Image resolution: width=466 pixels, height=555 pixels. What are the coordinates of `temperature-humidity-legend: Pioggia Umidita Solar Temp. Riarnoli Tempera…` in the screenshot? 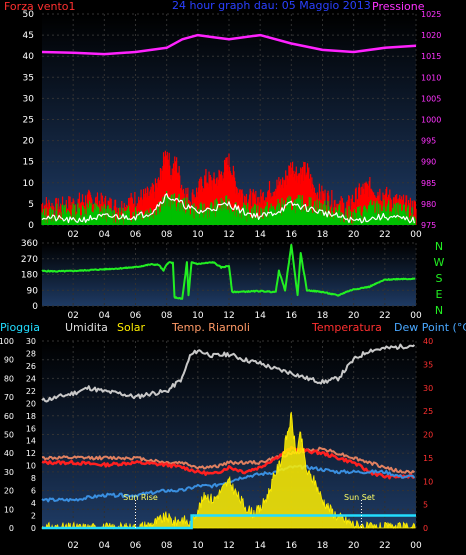 It's located at (233, 327).